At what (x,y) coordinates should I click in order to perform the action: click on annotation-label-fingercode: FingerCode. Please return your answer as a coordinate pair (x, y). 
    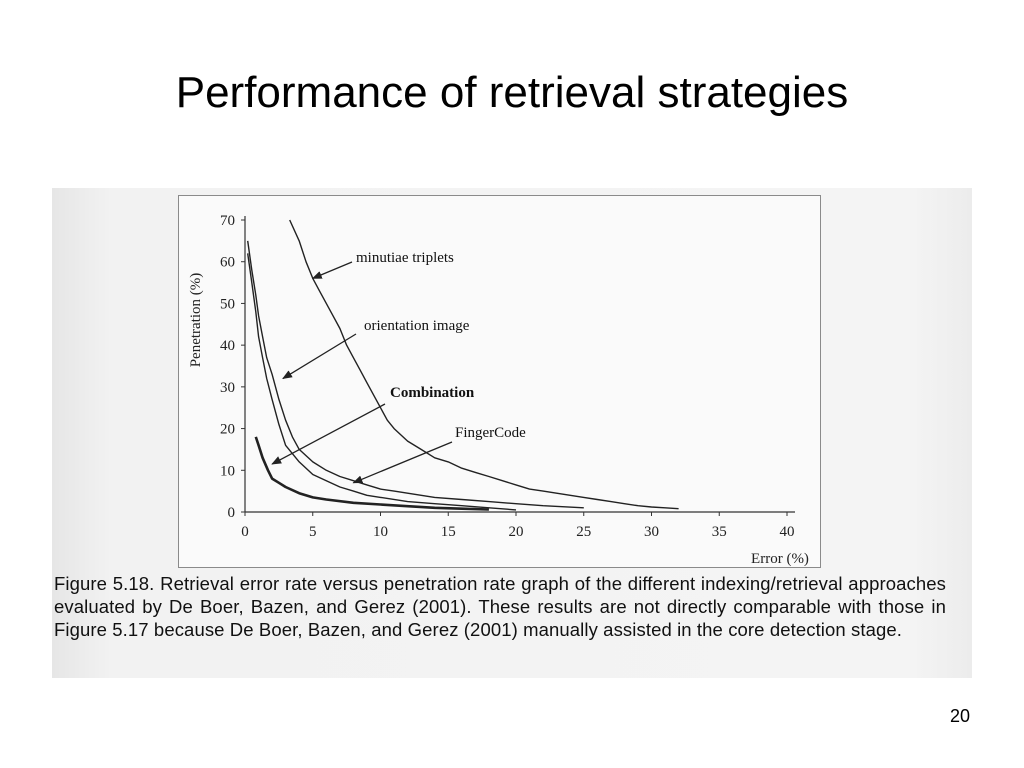
    Looking at the image, I should click on (490, 433).